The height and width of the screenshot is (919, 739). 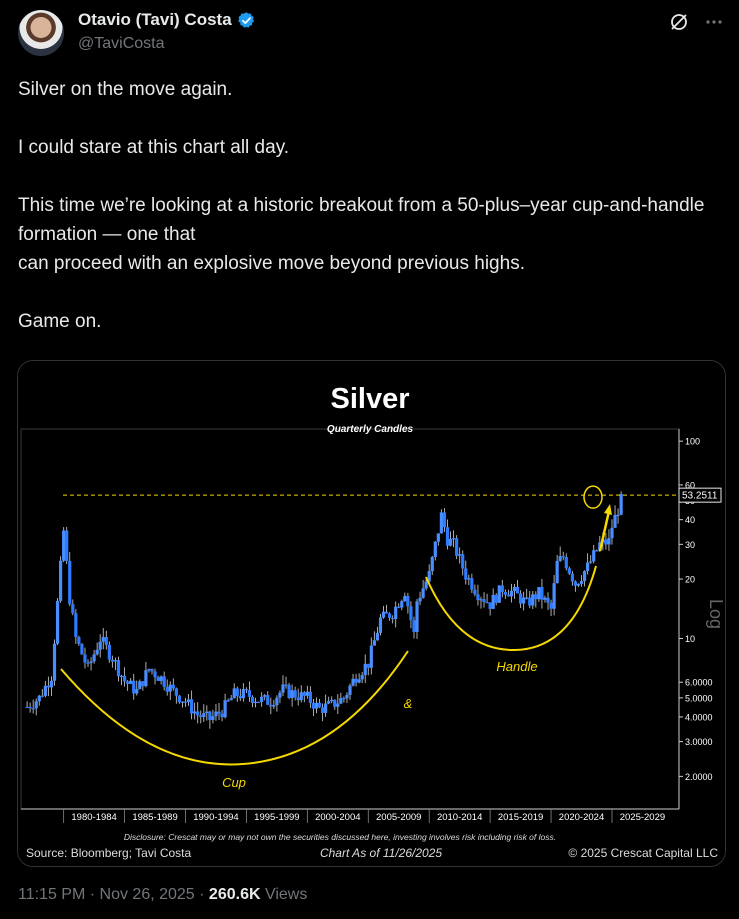 I want to click on timestamp: 11:15 PM · Nov 26, 2025 ·, so click(x=111, y=894).